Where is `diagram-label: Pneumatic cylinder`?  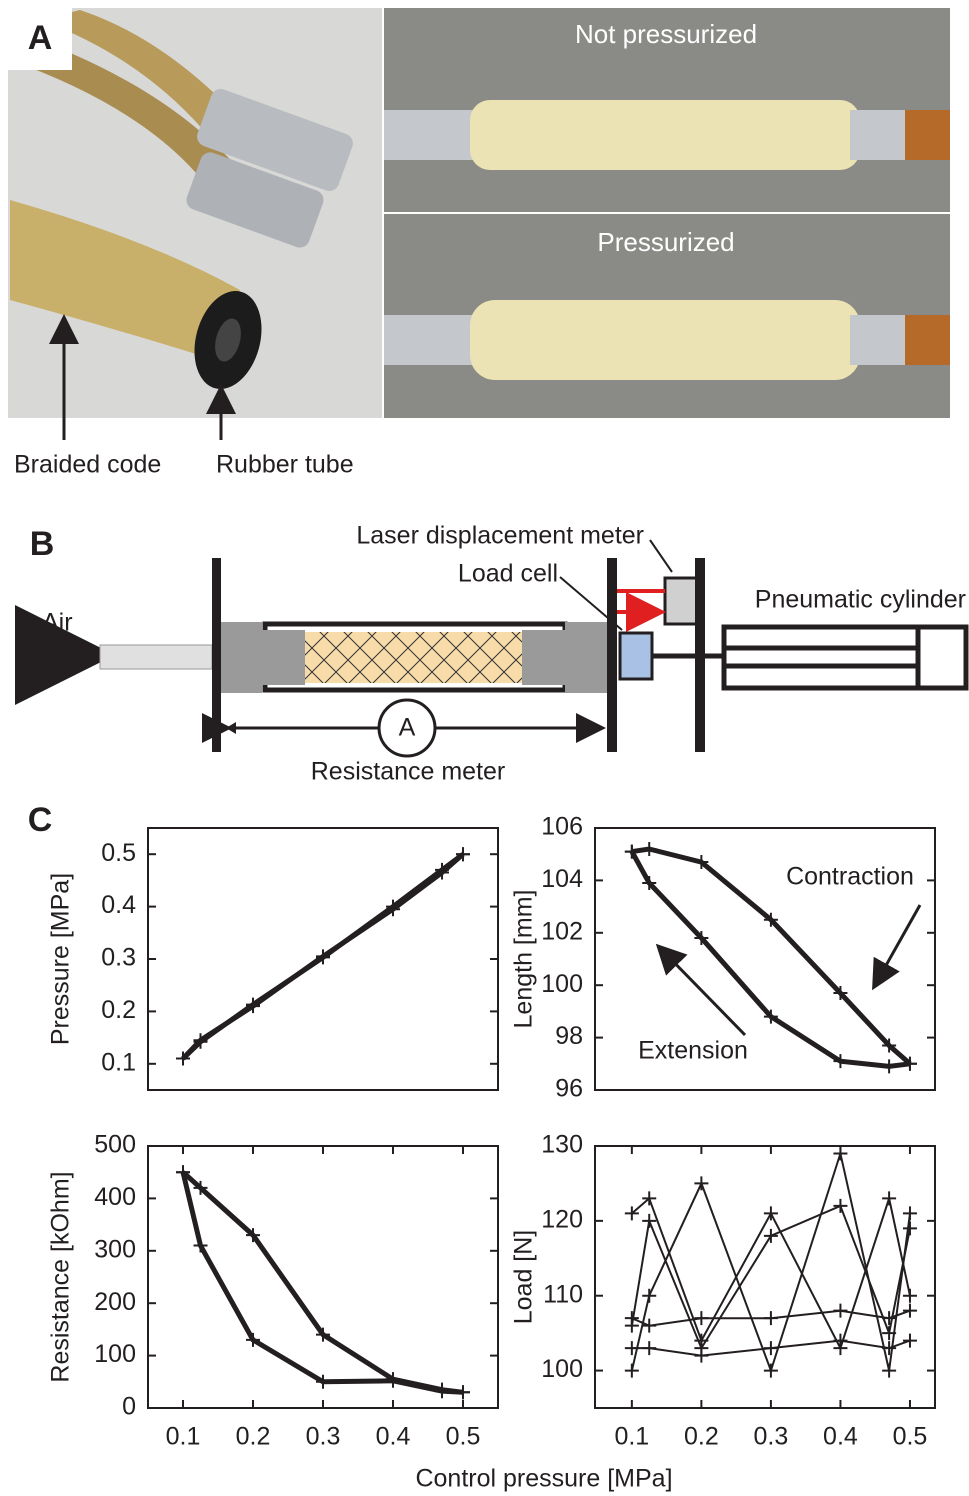 diagram-label: Pneumatic cylinder is located at coordinates (860, 600).